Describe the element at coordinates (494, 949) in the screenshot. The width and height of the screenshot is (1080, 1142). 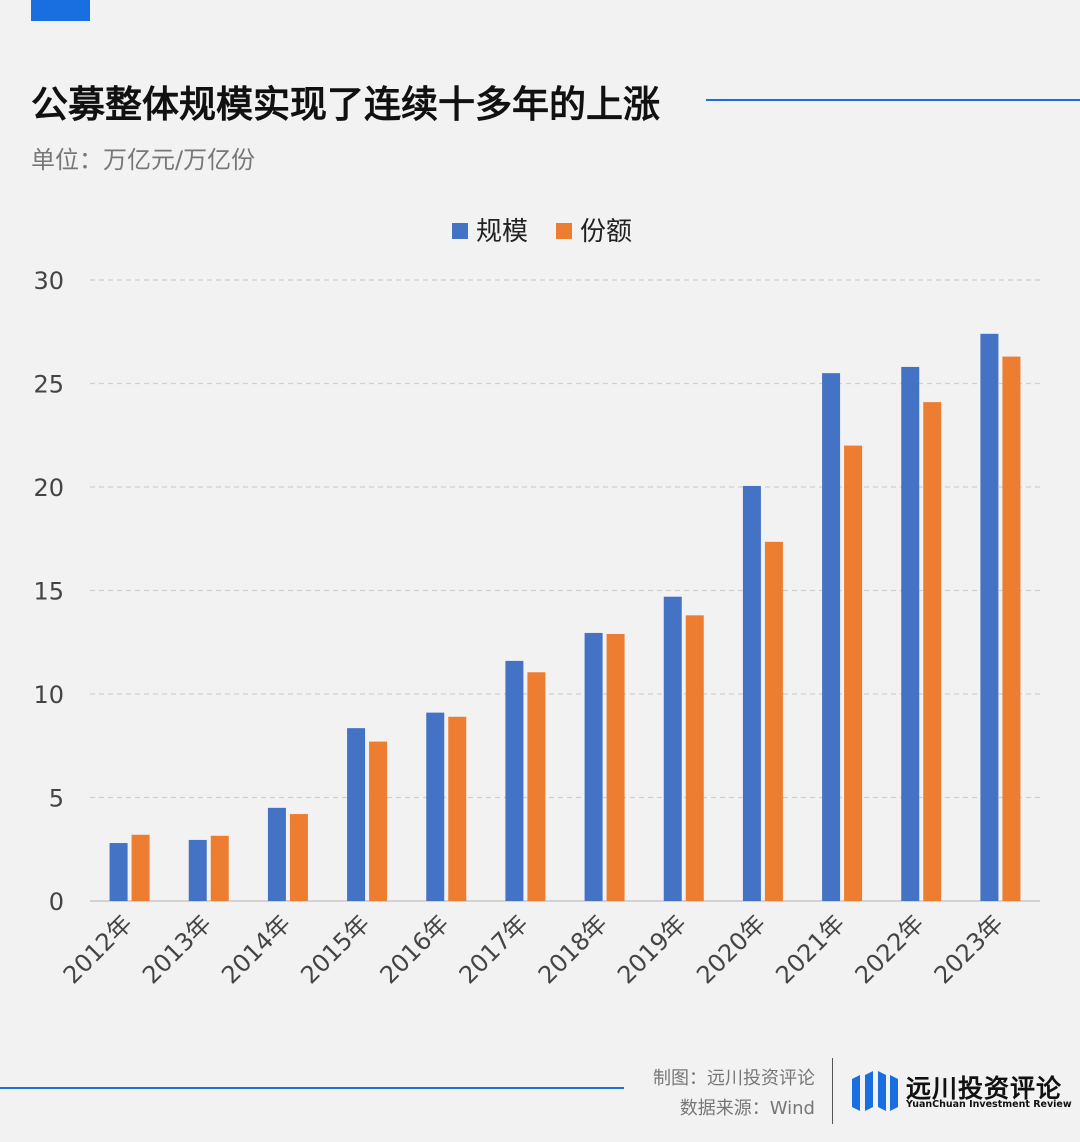
I see `x-tick-label: 2017年` at that location.